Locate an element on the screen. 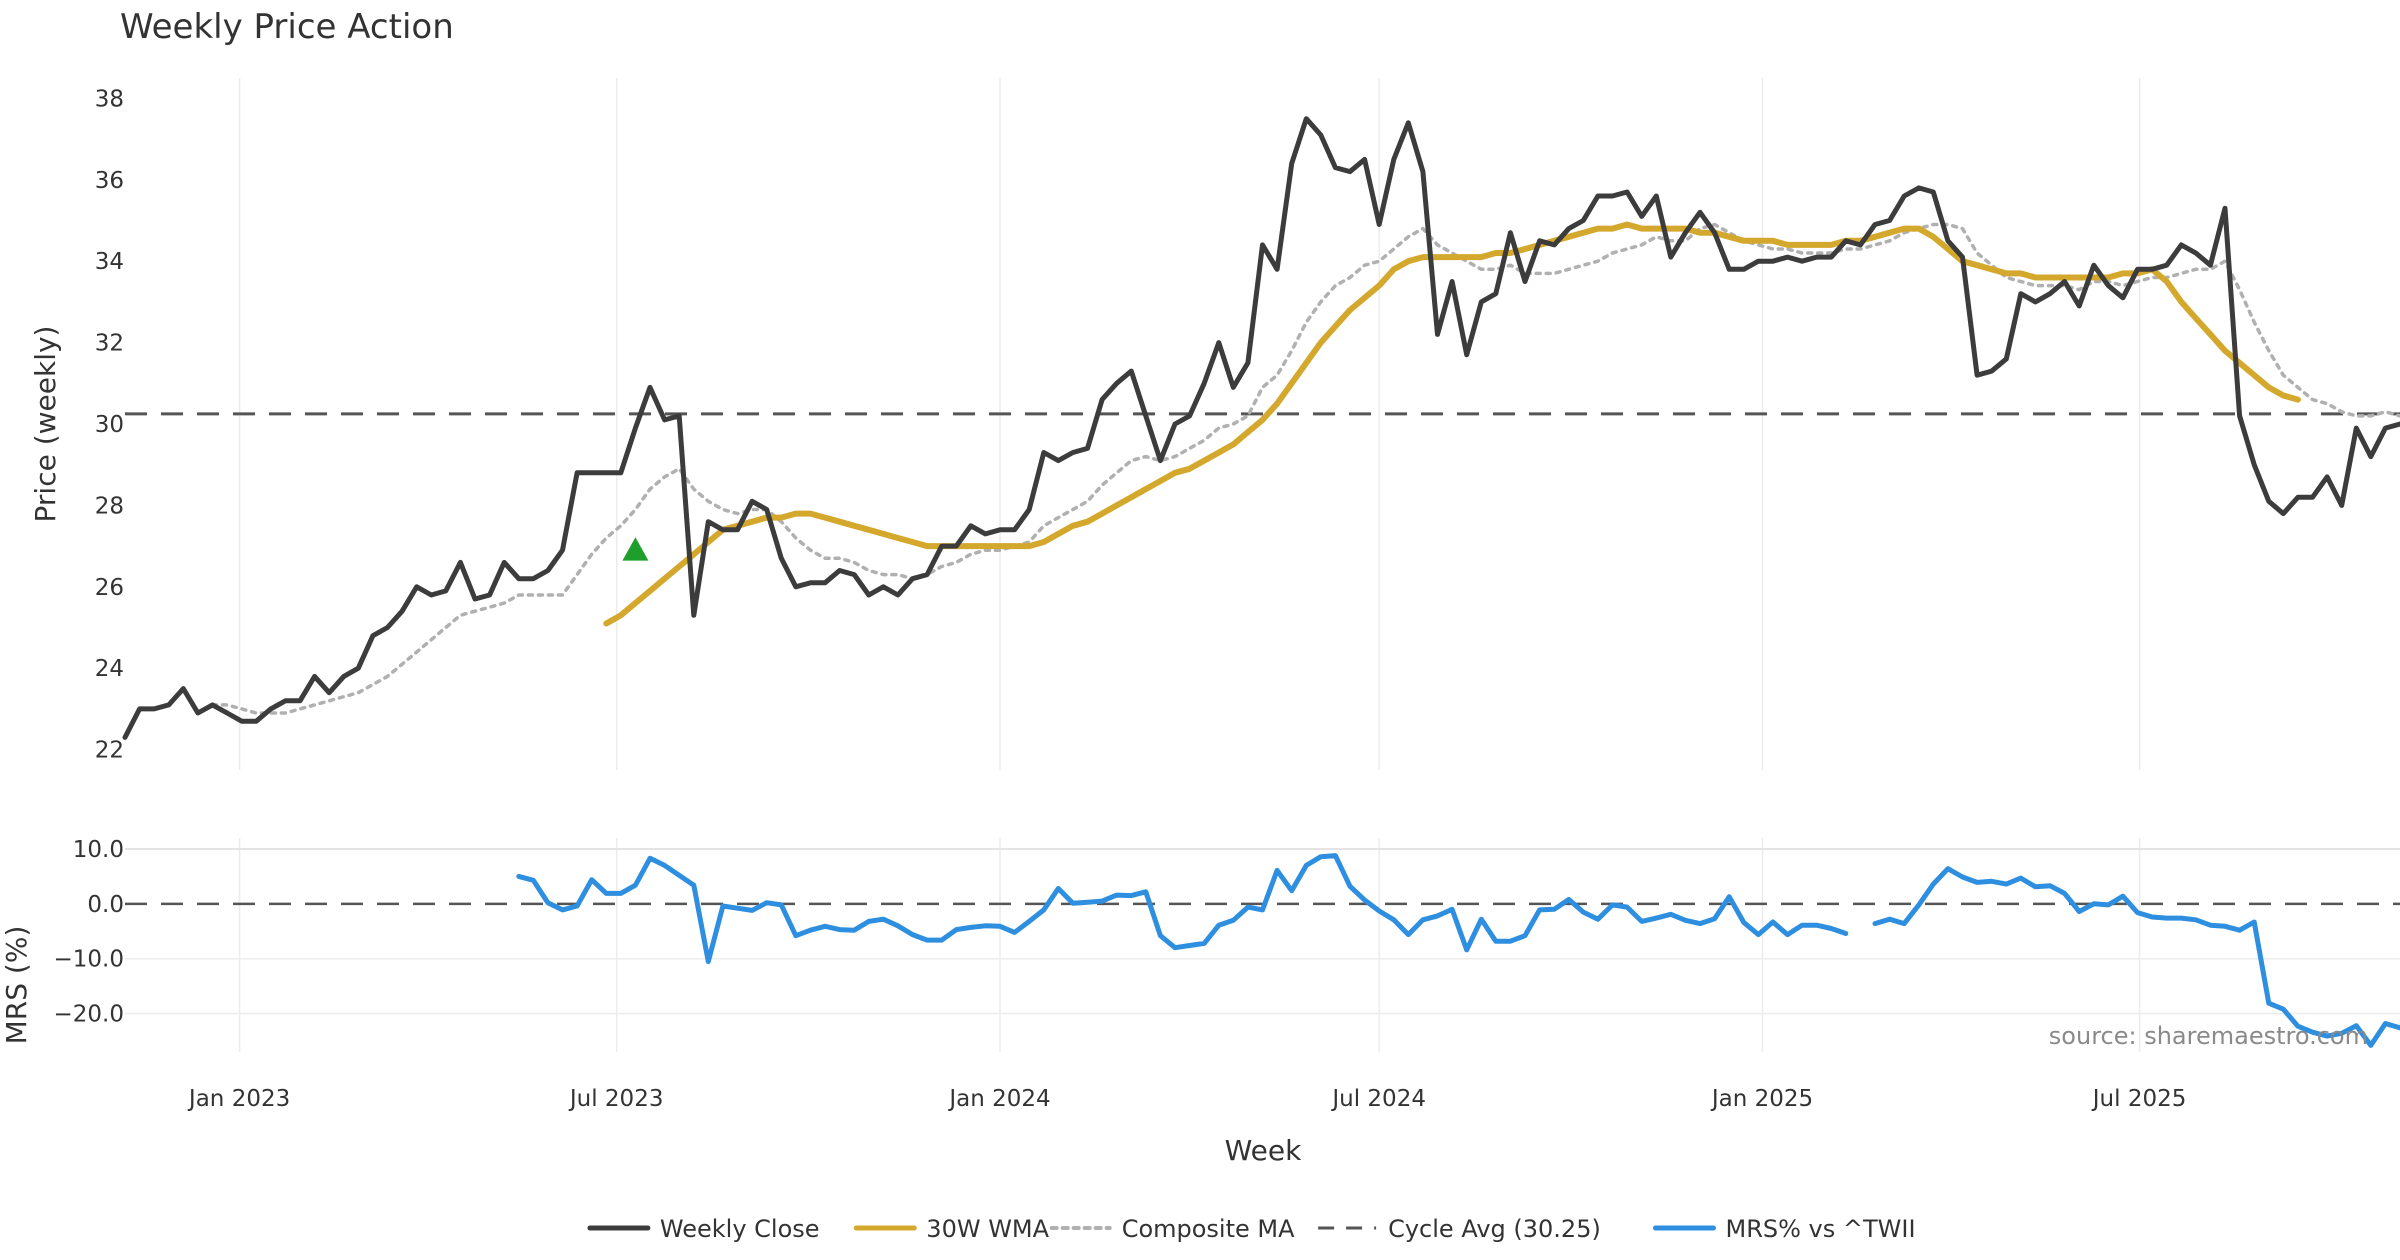 The width and height of the screenshot is (2400, 1260). legend-label: Cycle Avg (30.25) is located at coordinates (1494, 1229).